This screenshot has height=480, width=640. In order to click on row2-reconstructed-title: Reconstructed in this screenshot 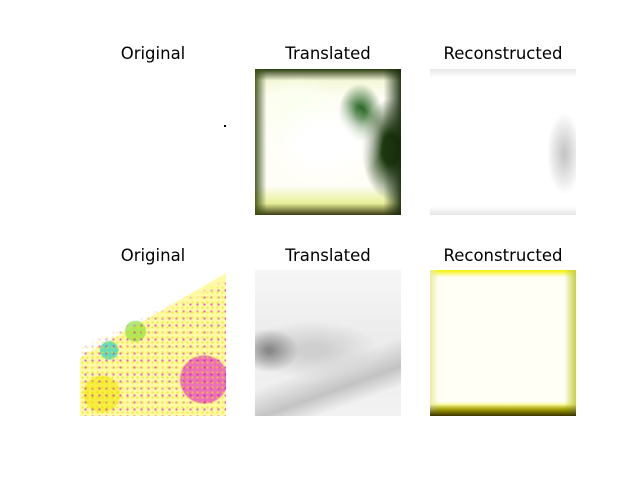, I will do `click(503, 255)`.